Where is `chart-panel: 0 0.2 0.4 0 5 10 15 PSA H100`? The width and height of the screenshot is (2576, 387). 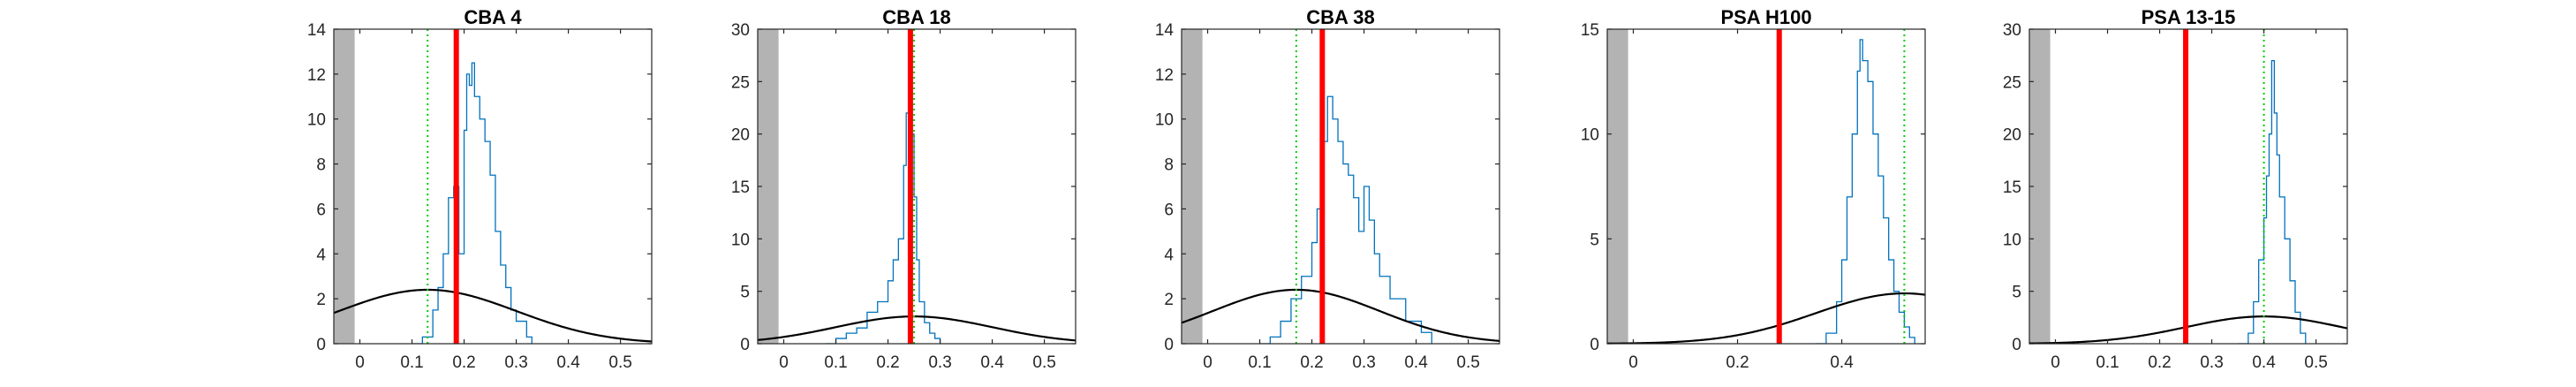
chart-panel: 0 0.2 0.4 0 5 10 15 PSA H100 is located at coordinates (1753, 189).